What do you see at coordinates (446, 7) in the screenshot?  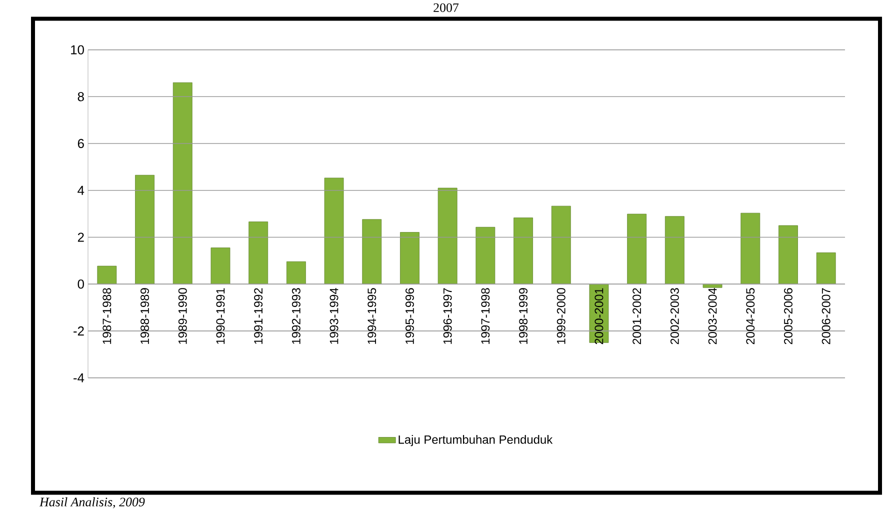 I see `chart-title: 2007` at bounding box center [446, 7].